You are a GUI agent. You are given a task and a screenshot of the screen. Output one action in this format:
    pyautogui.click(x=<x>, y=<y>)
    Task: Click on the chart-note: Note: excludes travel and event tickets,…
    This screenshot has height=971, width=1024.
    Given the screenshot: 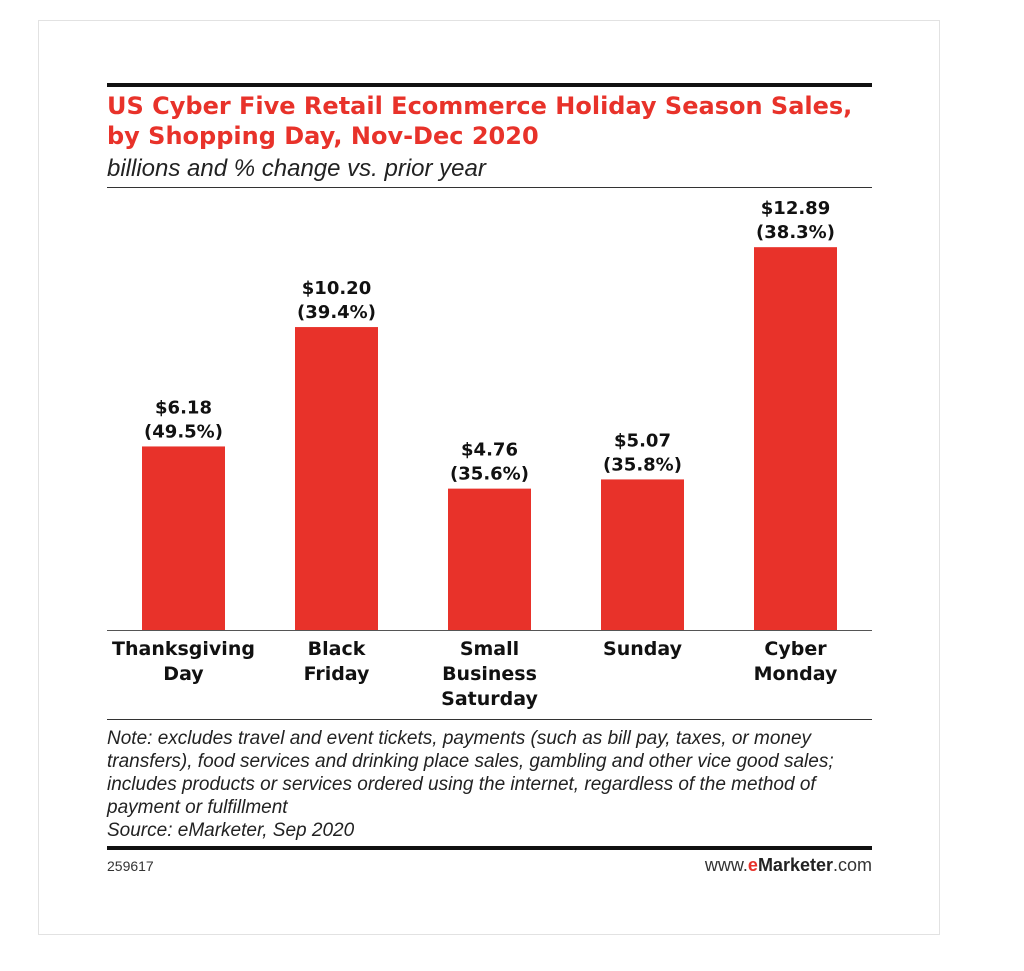 What is the action you would take?
    pyautogui.click(x=470, y=773)
    